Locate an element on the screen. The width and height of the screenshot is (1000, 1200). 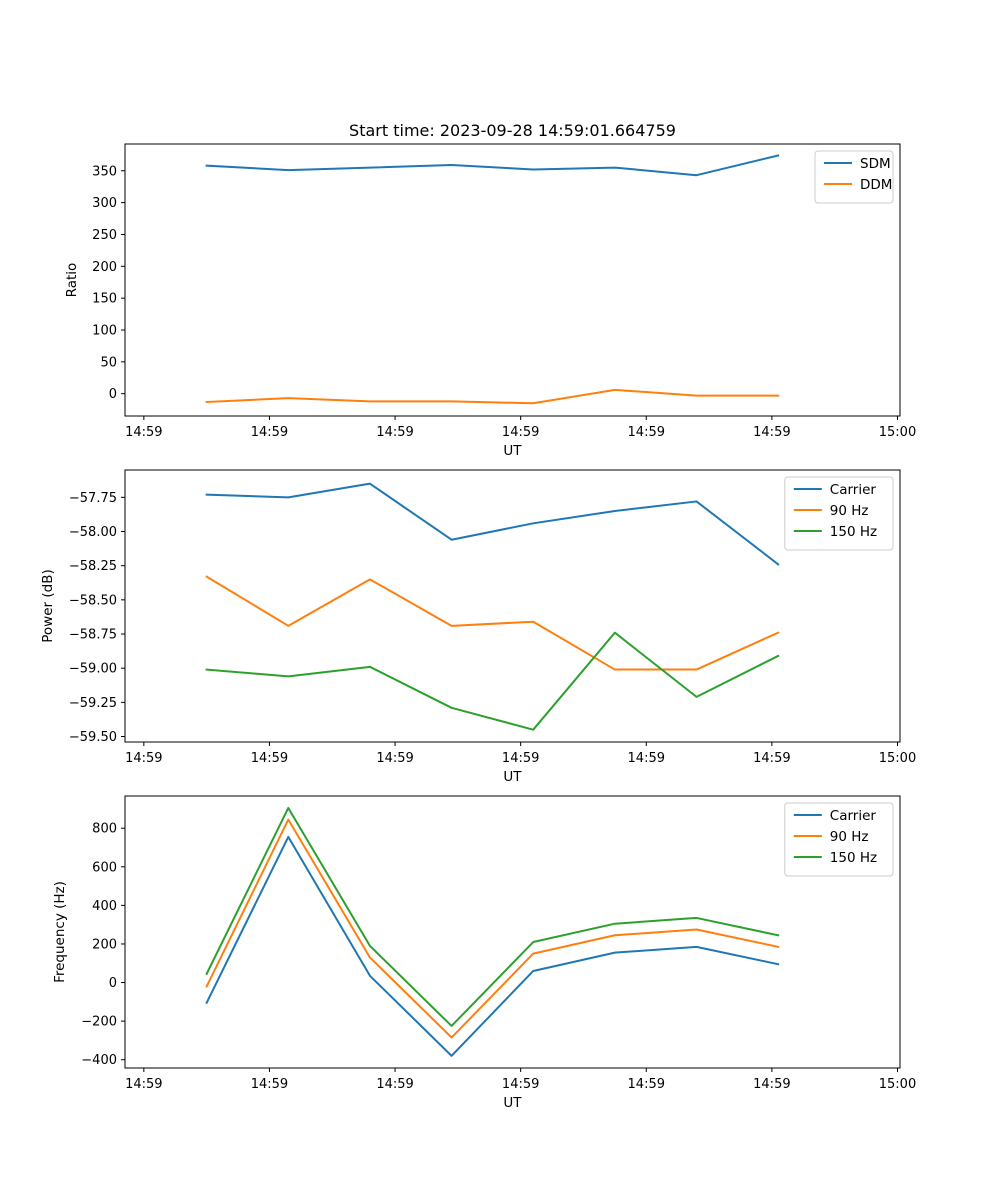
y-tick-label: −58.00 is located at coordinates (93, 532).